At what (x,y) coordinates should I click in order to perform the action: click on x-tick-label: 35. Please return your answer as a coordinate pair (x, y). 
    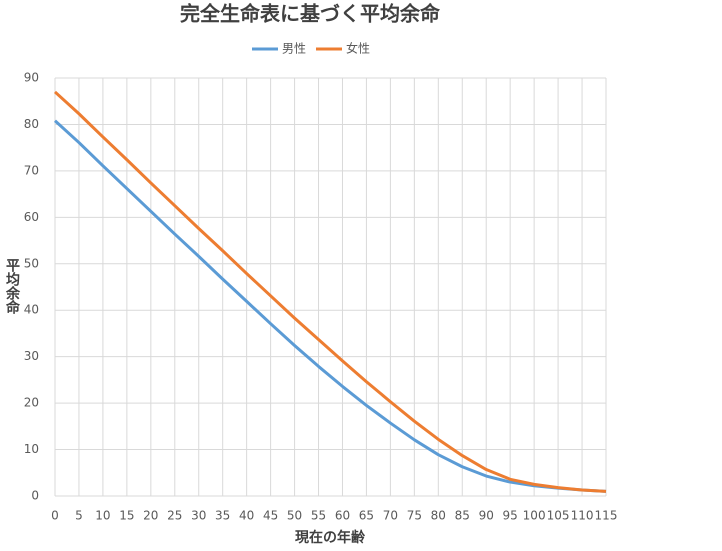
    Looking at the image, I should click on (222, 516).